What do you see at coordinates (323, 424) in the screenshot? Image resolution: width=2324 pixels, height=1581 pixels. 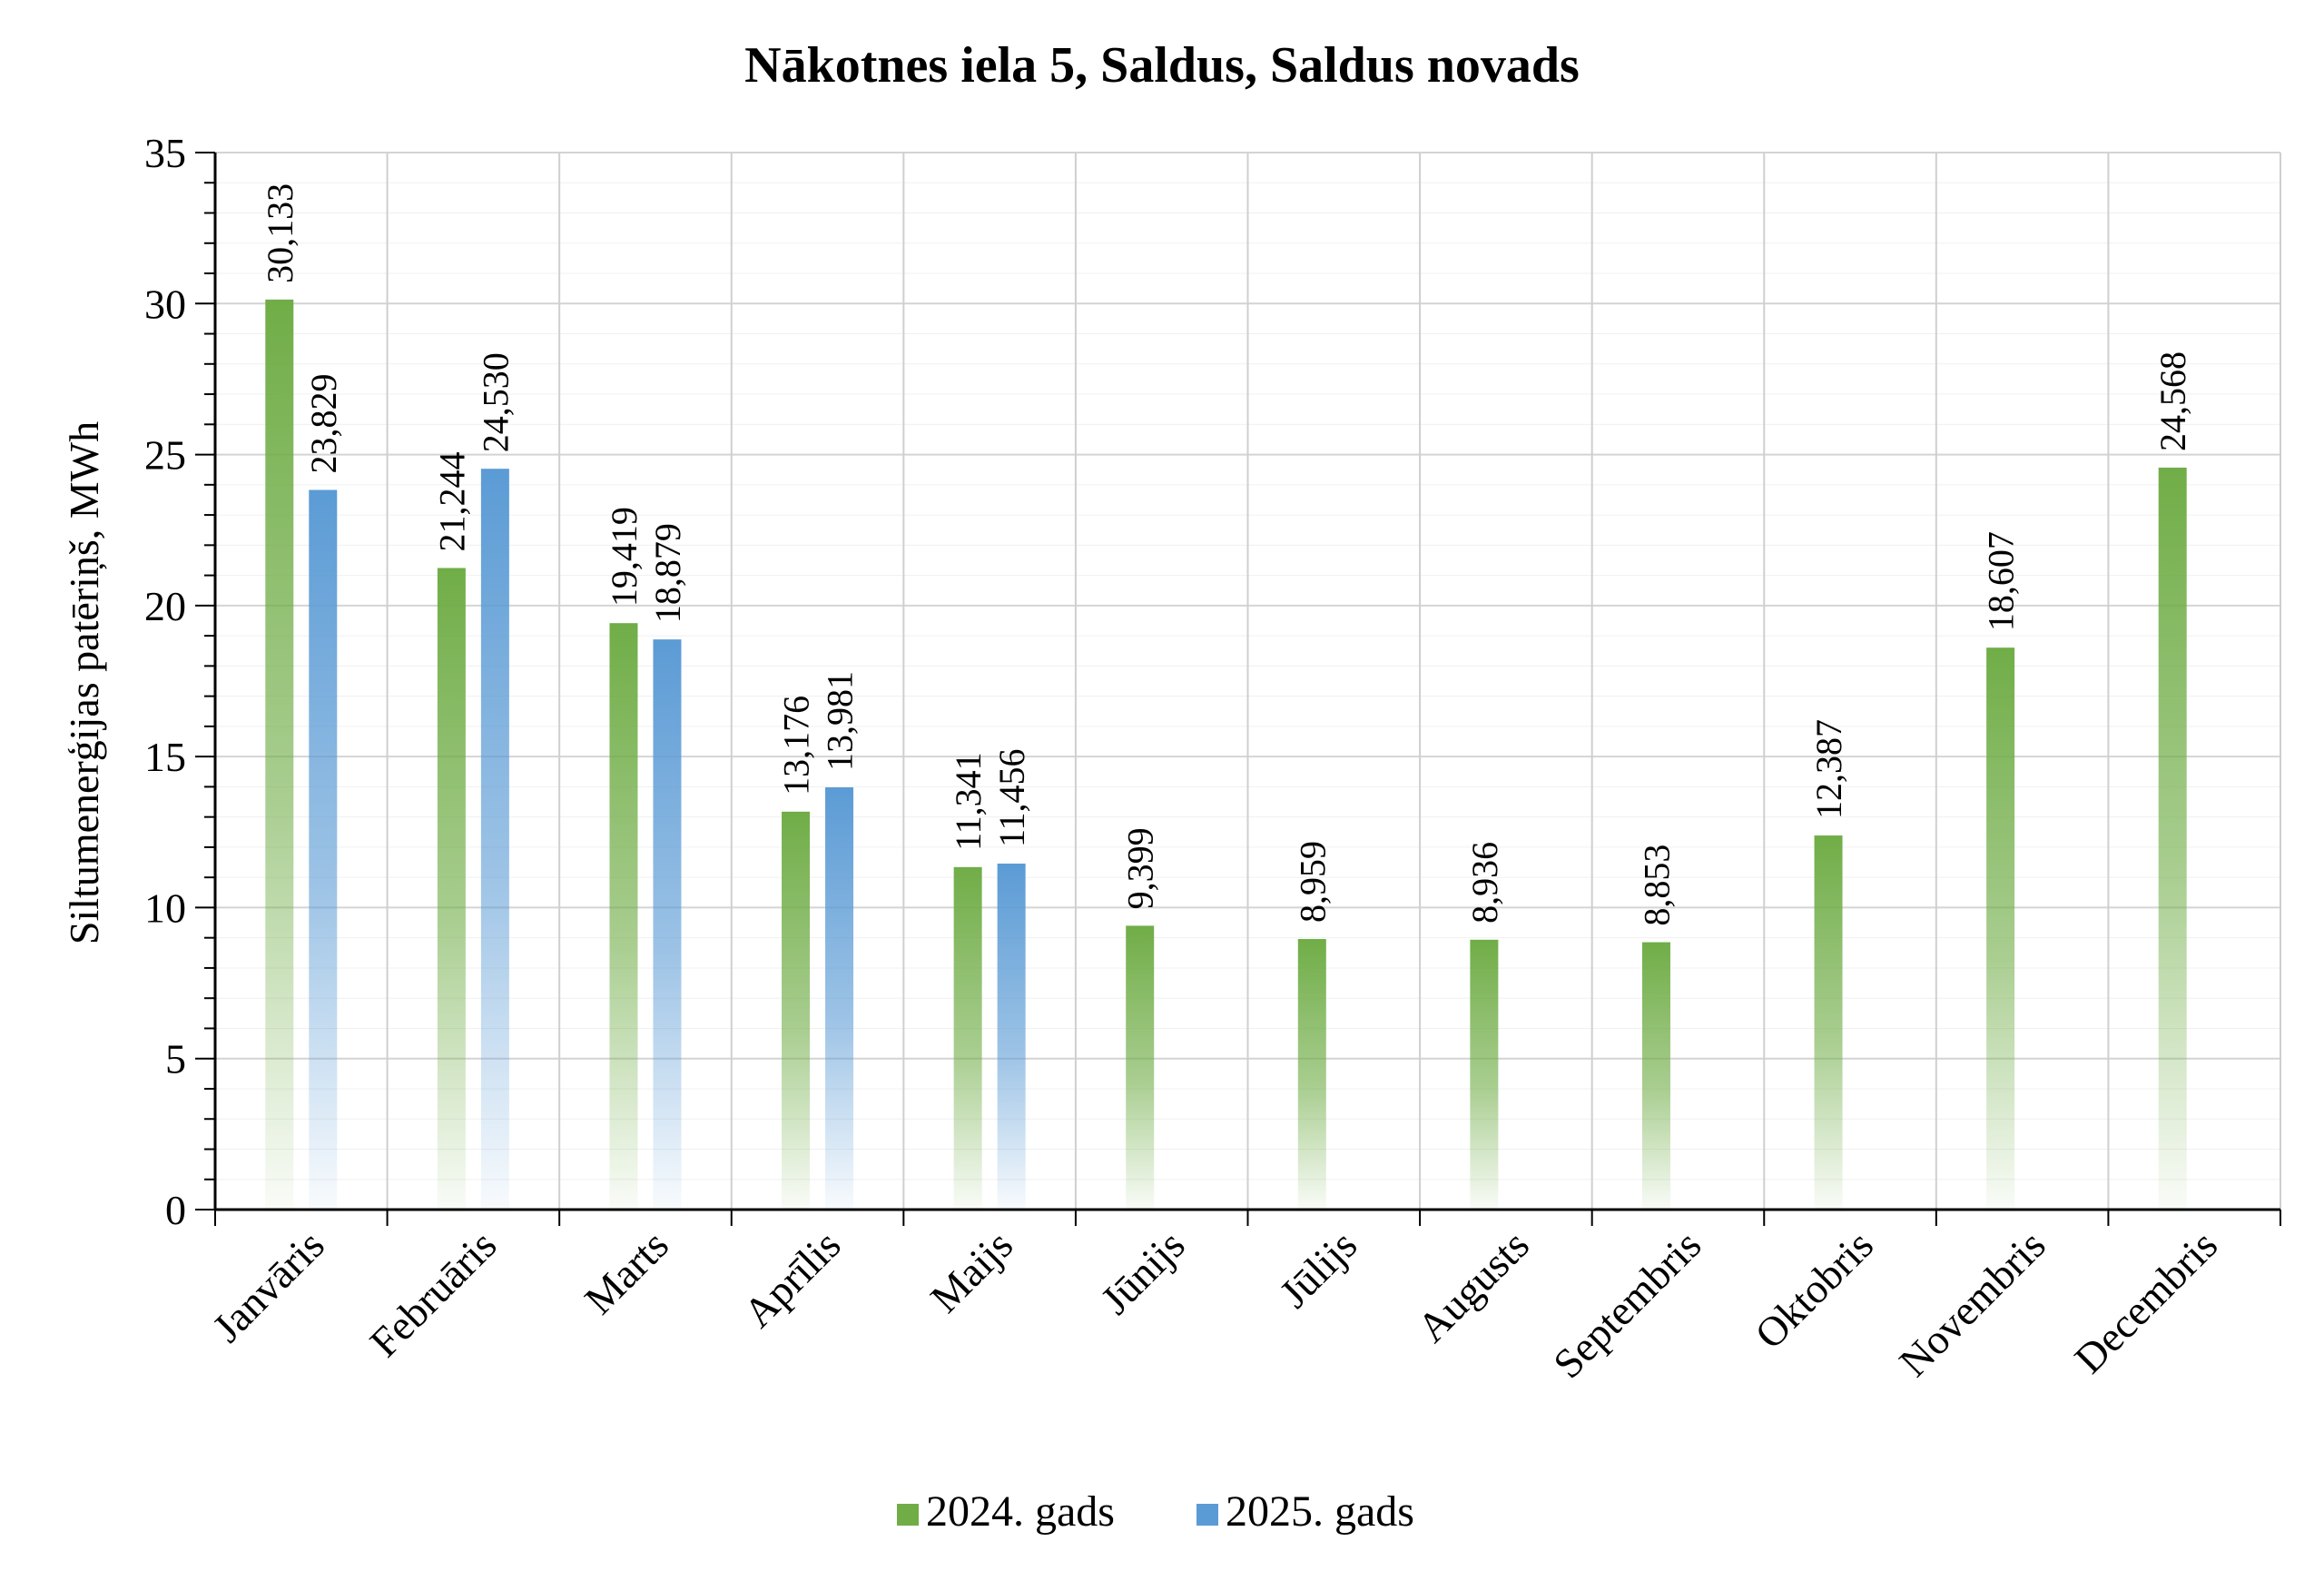 I see `data-label: 23,829` at bounding box center [323, 424].